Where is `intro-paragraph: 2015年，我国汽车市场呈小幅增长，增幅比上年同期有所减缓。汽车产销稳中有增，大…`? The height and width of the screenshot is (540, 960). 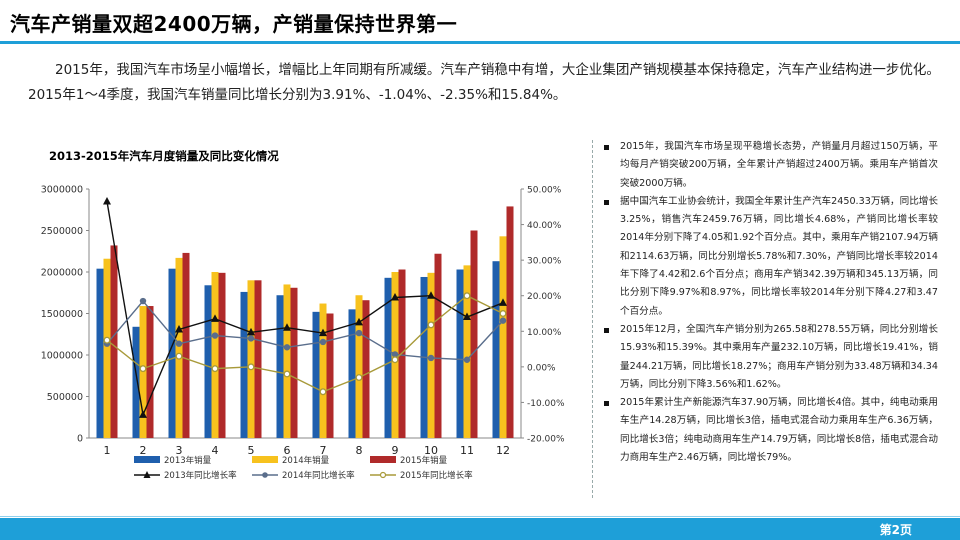
intro-paragraph: 2015年，我国汽车市场呈小幅增长，增幅比上年同期有所减缓。汽车产销稳中有增，大… is located at coordinates (484, 82).